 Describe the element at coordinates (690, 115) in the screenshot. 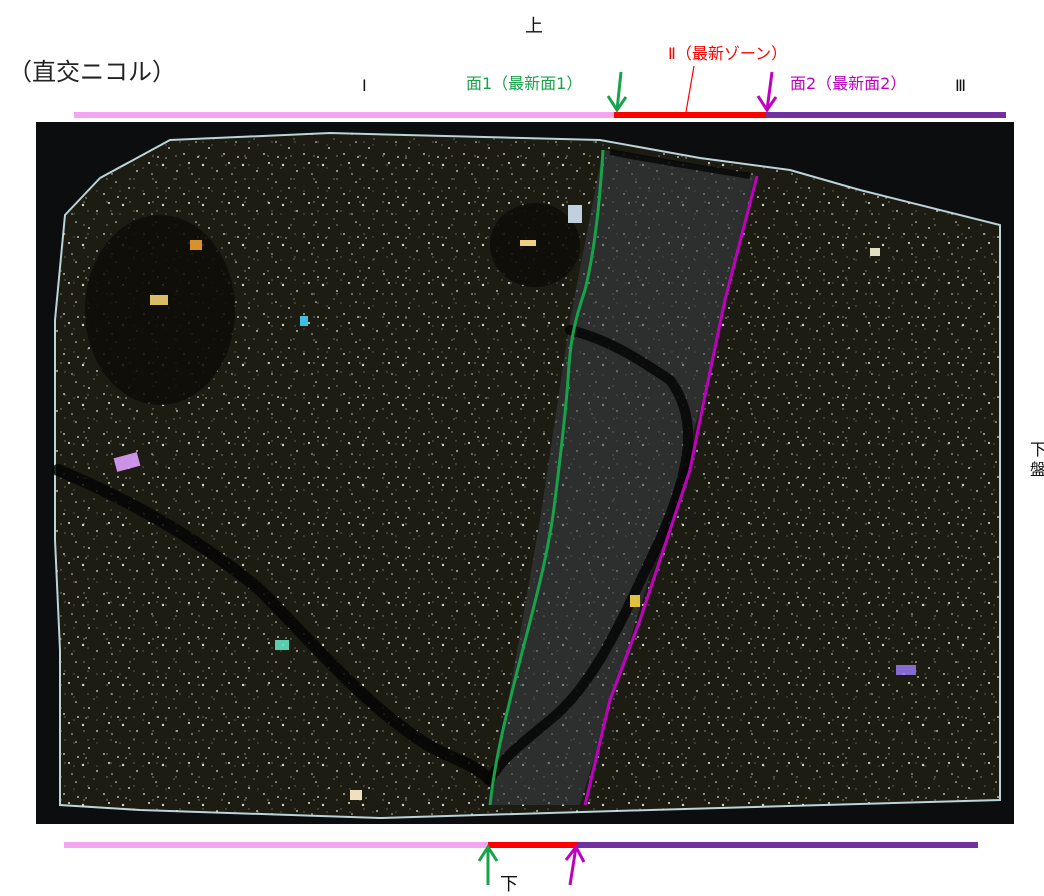

I see `zone-II-bar-top` at that location.